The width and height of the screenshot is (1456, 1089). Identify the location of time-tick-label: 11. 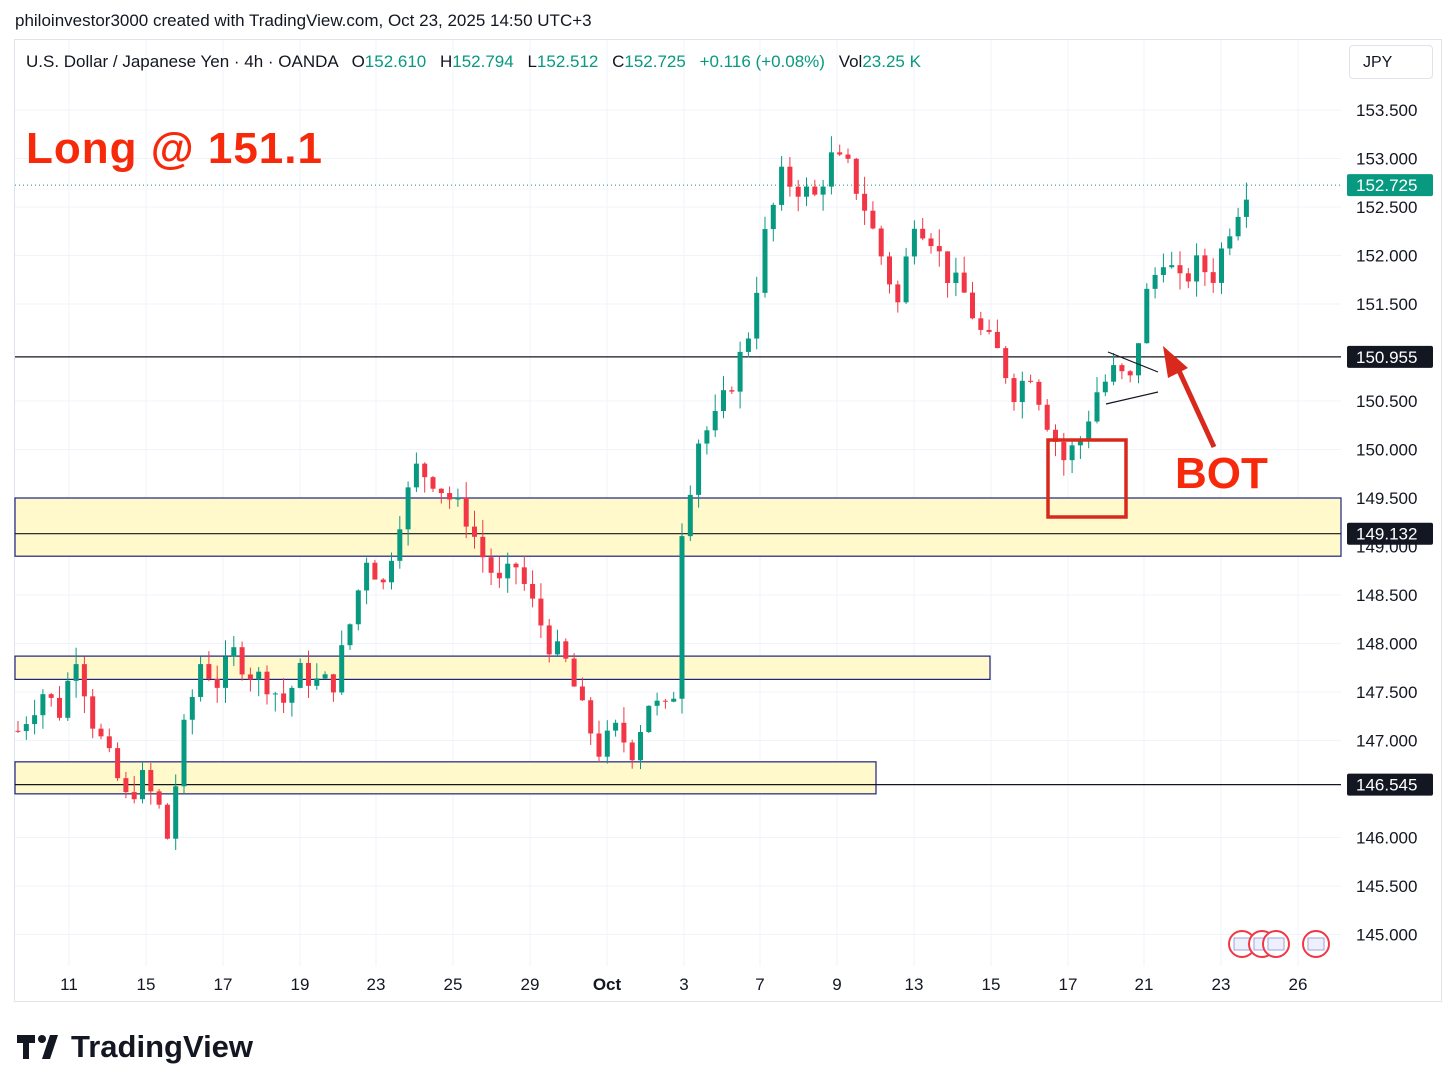
(69, 984).